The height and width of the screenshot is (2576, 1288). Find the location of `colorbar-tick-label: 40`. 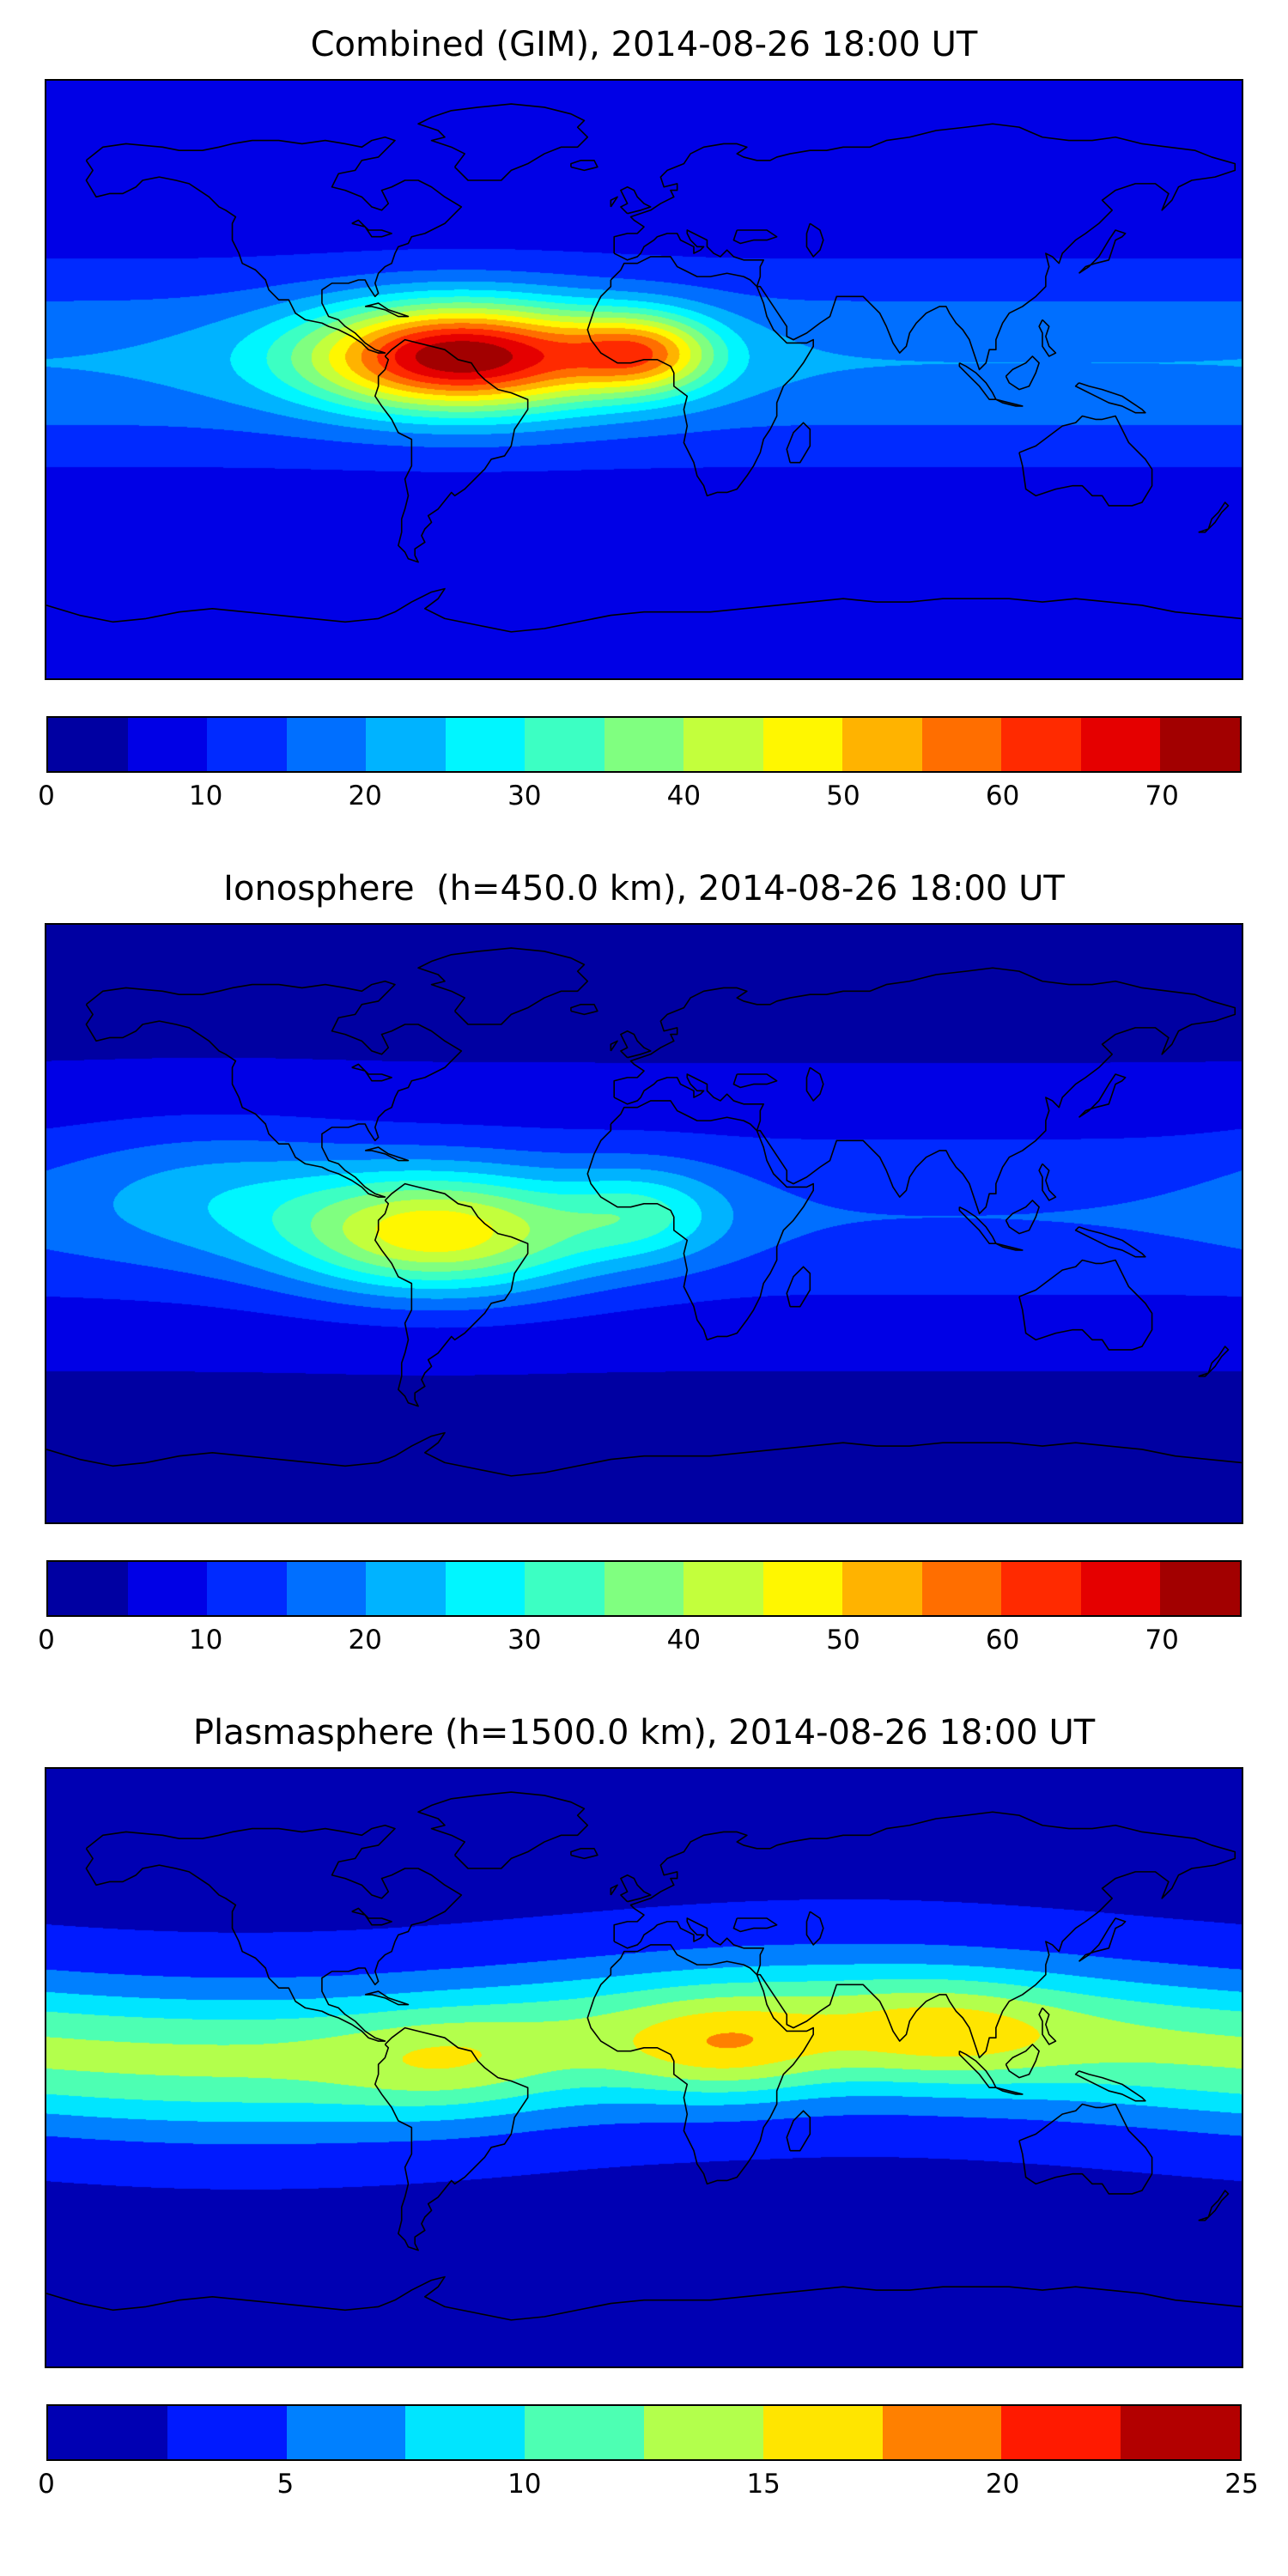

colorbar-tick-label: 40 is located at coordinates (684, 796).